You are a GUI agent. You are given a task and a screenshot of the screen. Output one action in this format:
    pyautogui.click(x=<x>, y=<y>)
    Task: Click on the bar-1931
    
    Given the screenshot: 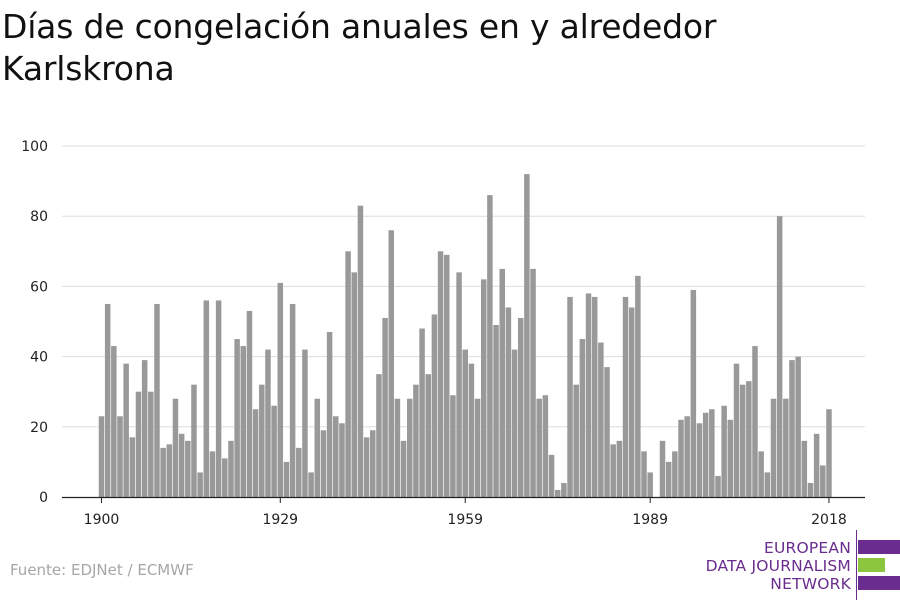 What is the action you would take?
    pyautogui.click(x=292, y=400)
    